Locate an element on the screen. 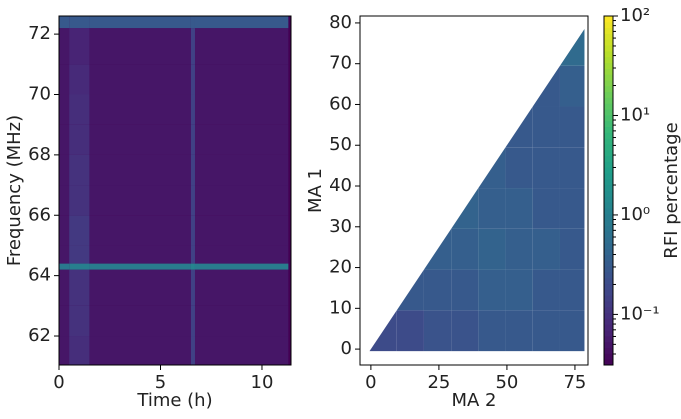  y-tick-label: 20 is located at coordinates (340, 267).